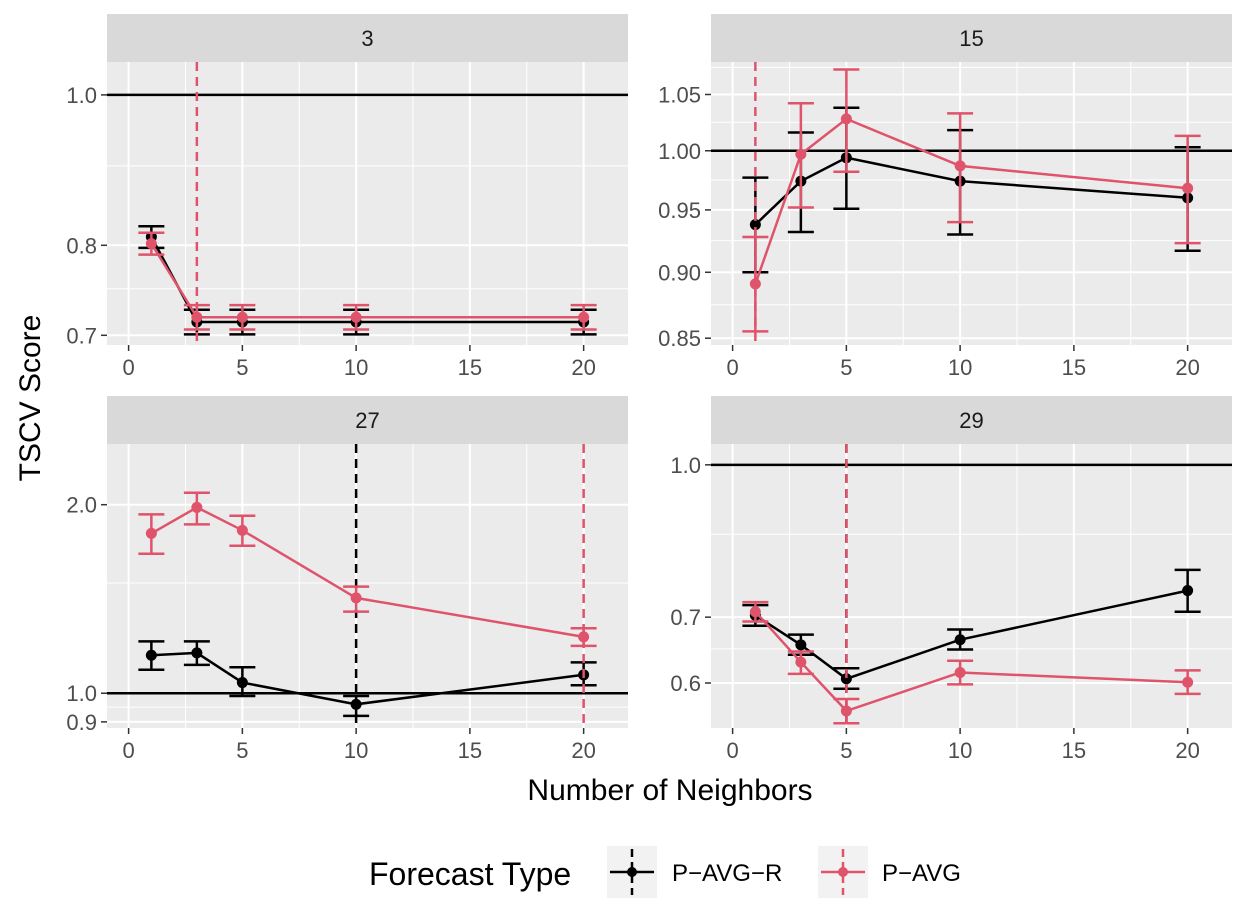  I want to click on y-tick-label: 0.85, so click(679, 338).